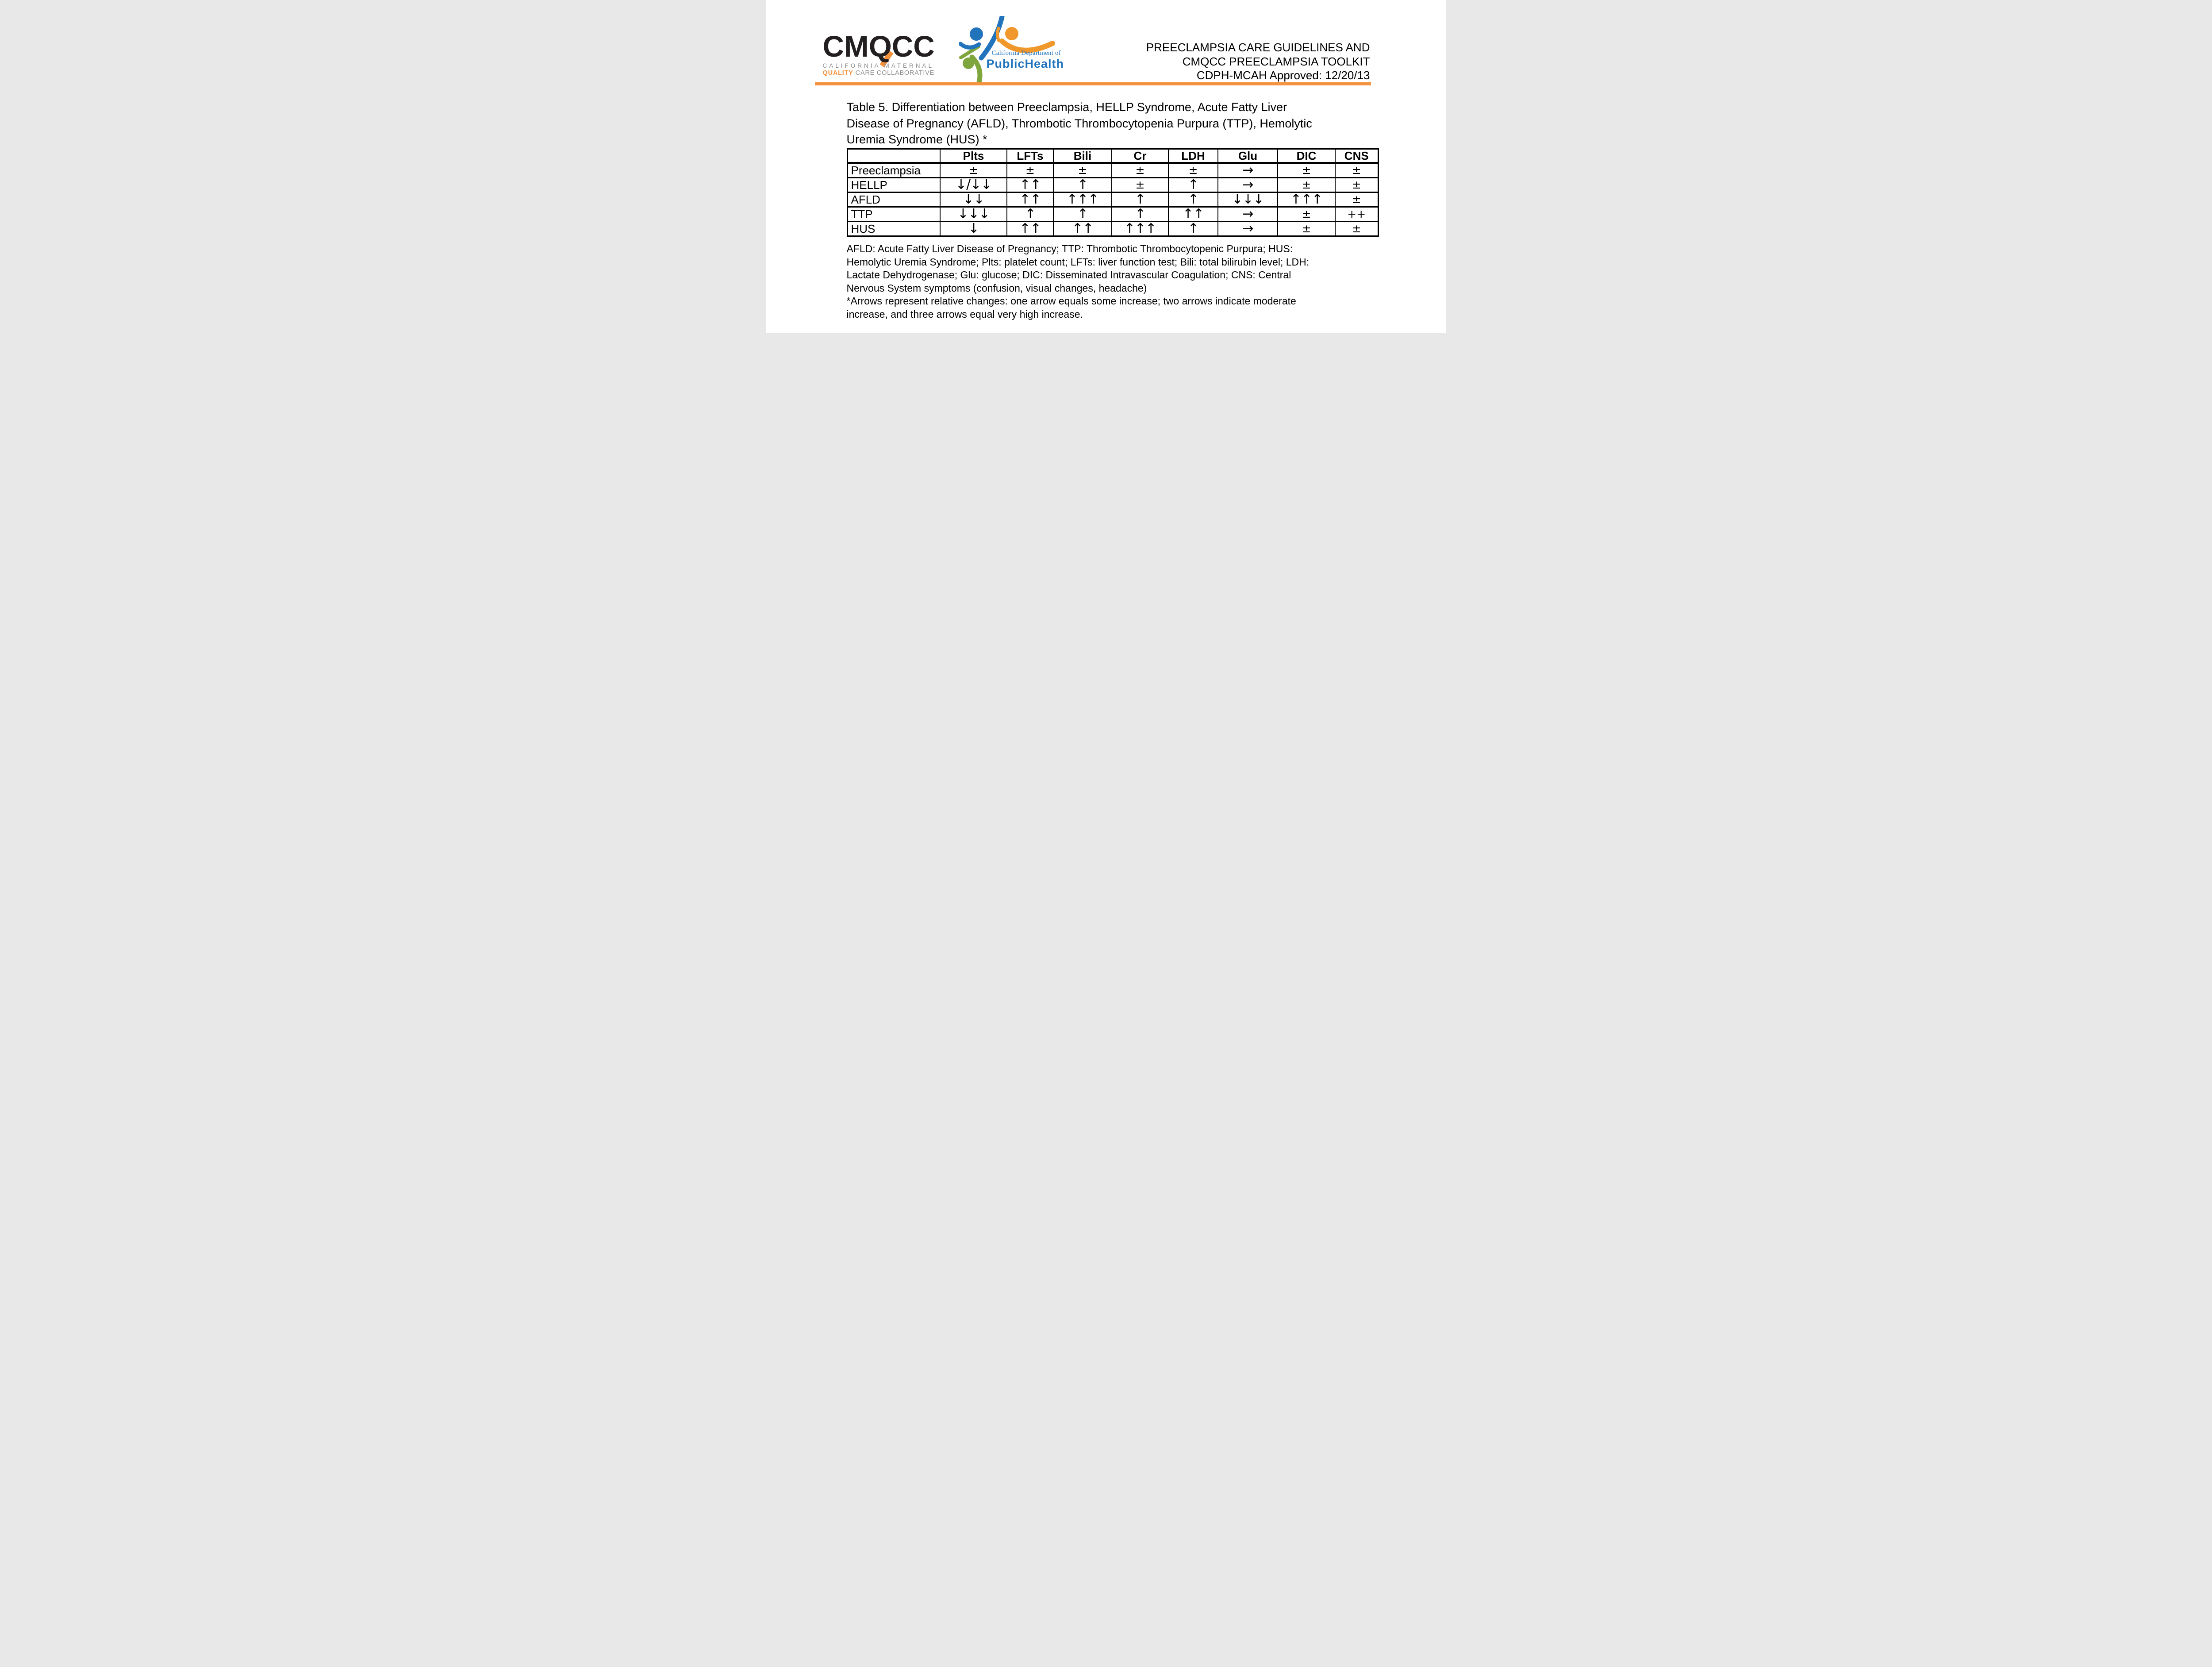 The width and height of the screenshot is (2212, 1667). I want to click on column-header-cr: Cr, so click(1140, 156).